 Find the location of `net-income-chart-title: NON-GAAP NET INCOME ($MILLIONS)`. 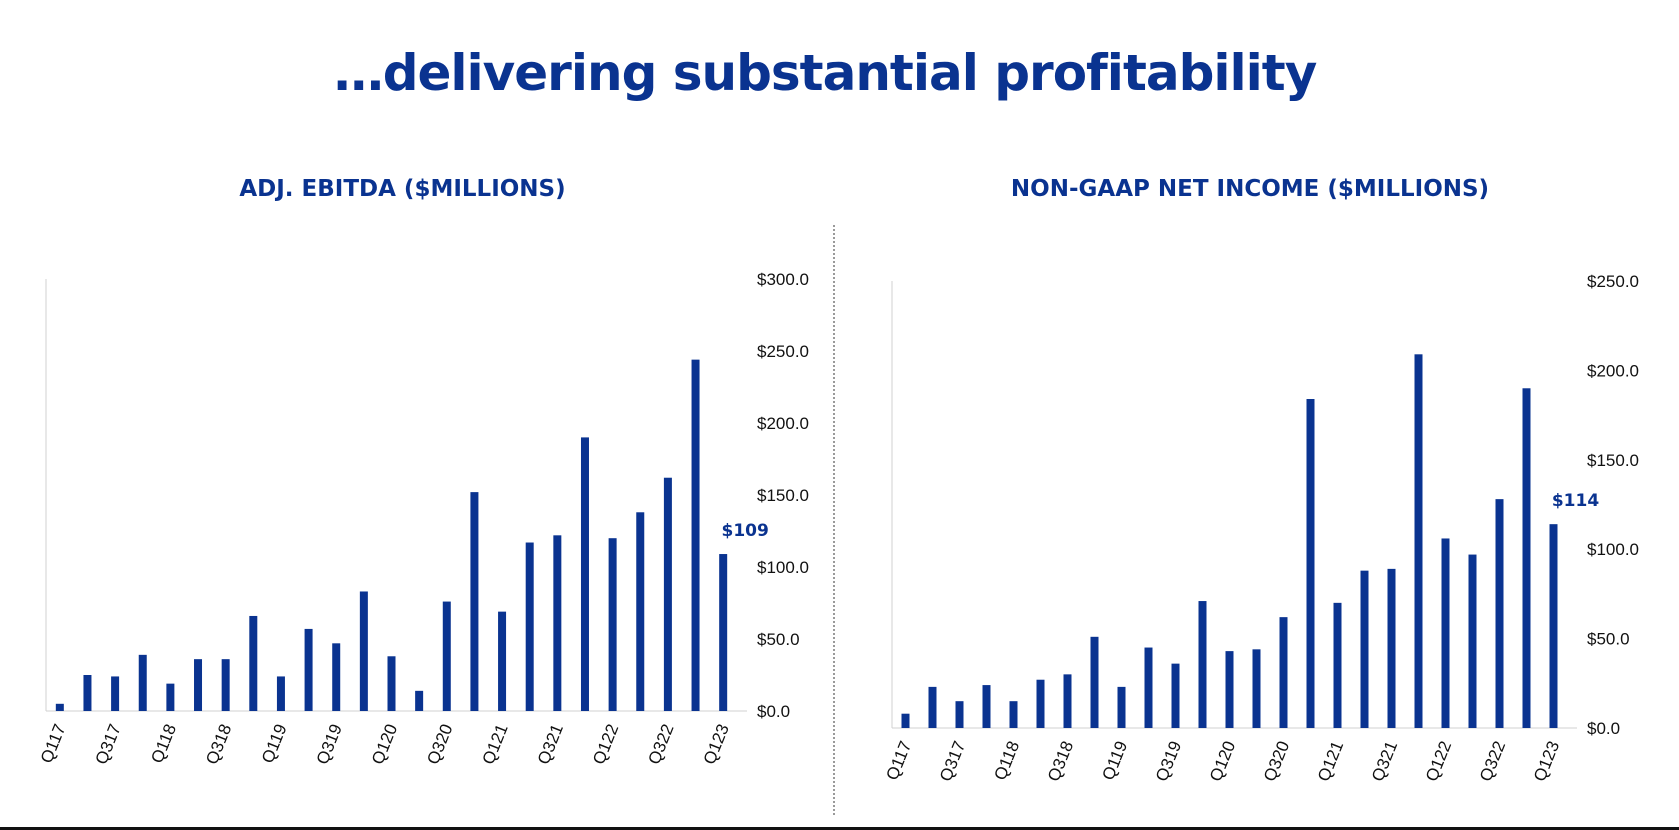

net-income-chart-title: NON-GAAP NET INCOME ($MILLIONS) is located at coordinates (1250, 189).